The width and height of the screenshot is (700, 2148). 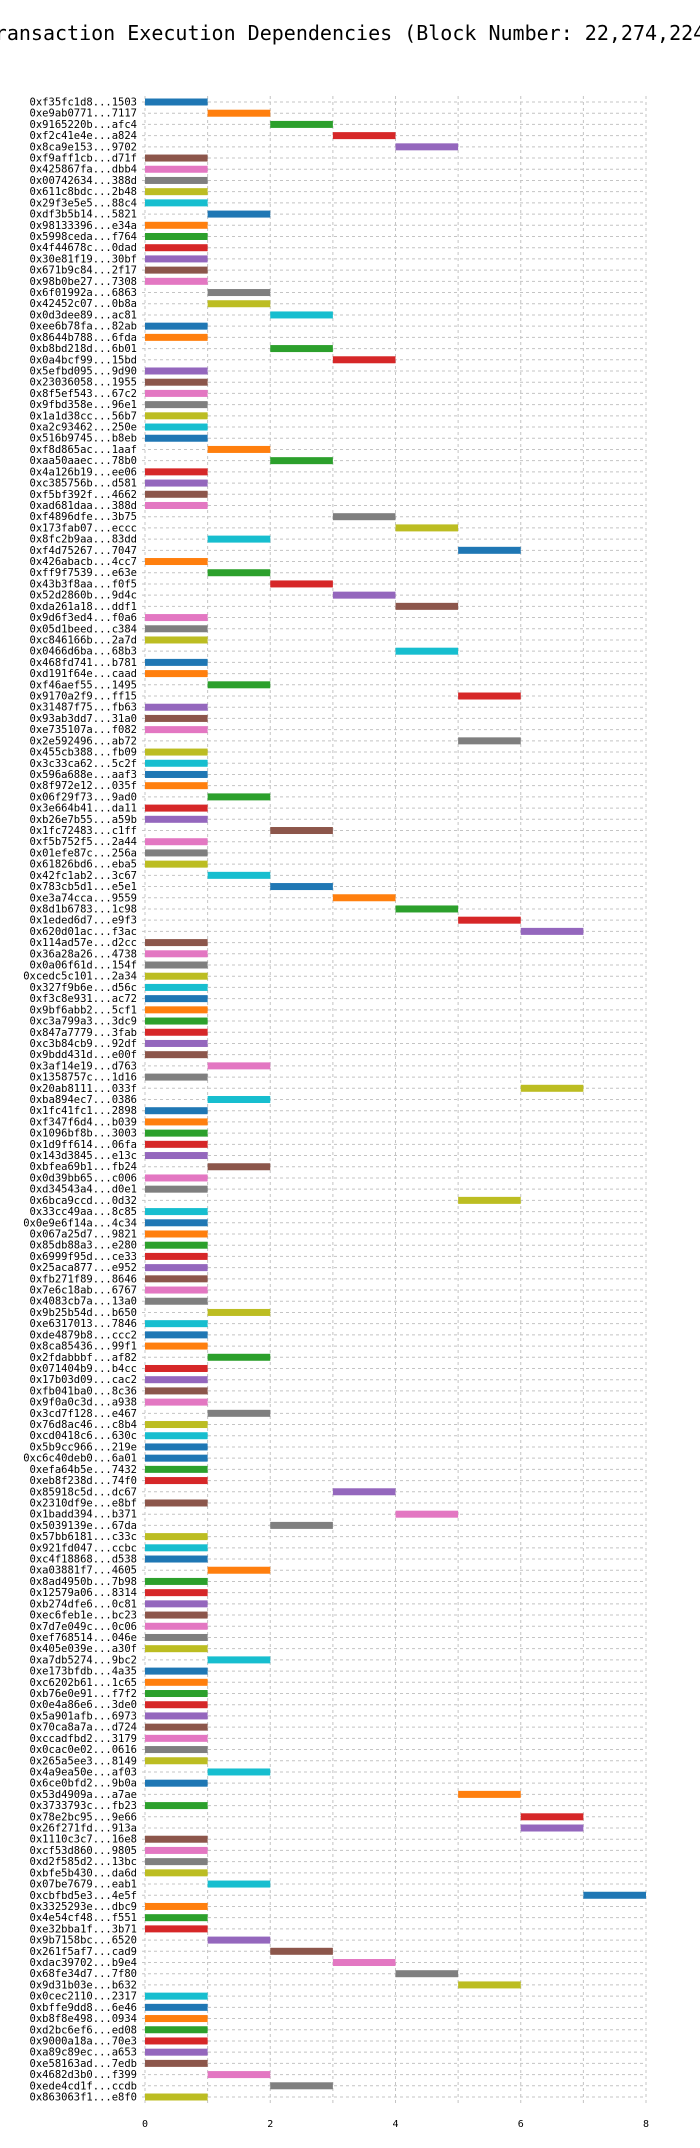 What do you see at coordinates (83, 237) in the screenshot?
I see `y-tick-label: 0x5998ceda...f764` at bounding box center [83, 237].